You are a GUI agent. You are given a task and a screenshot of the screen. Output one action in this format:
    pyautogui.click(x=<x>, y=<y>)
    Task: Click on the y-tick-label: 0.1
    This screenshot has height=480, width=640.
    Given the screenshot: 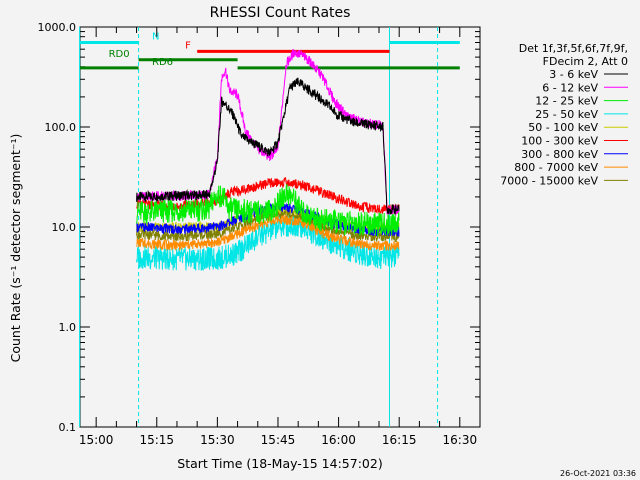 What is the action you would take?
    pyautogui.click(x=68, y=427)
    